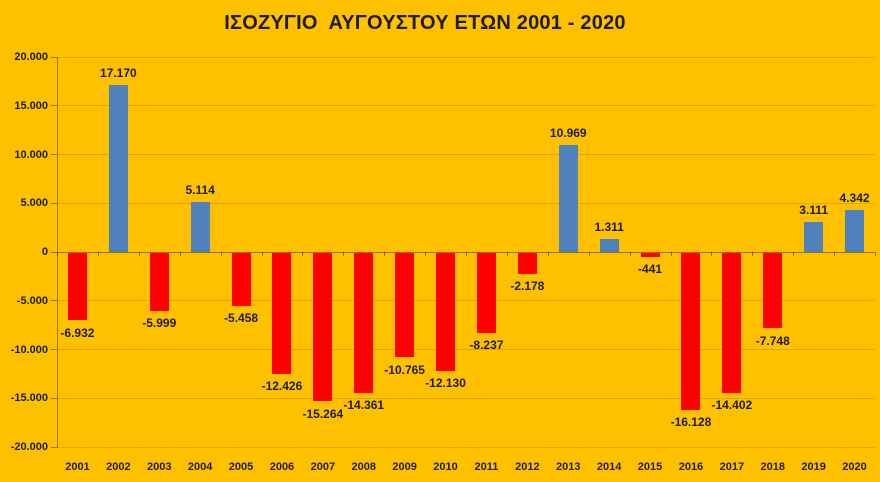 The image size is (880, 482). What do you see at coordinates (854, 197) in the screenshot?
I see `value-label-2020: 4.342` at bounding box center [854, 197].